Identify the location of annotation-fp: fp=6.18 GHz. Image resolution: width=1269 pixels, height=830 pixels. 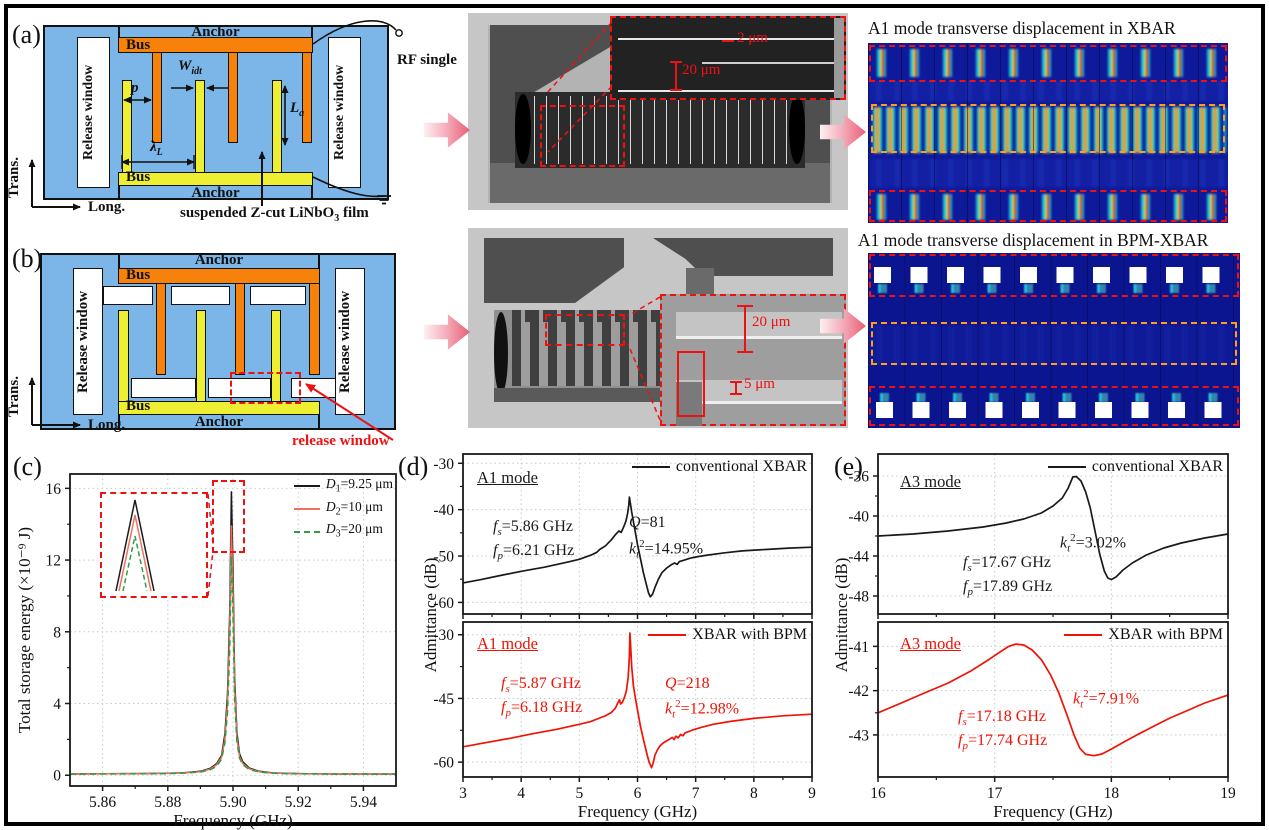
(542, 709).